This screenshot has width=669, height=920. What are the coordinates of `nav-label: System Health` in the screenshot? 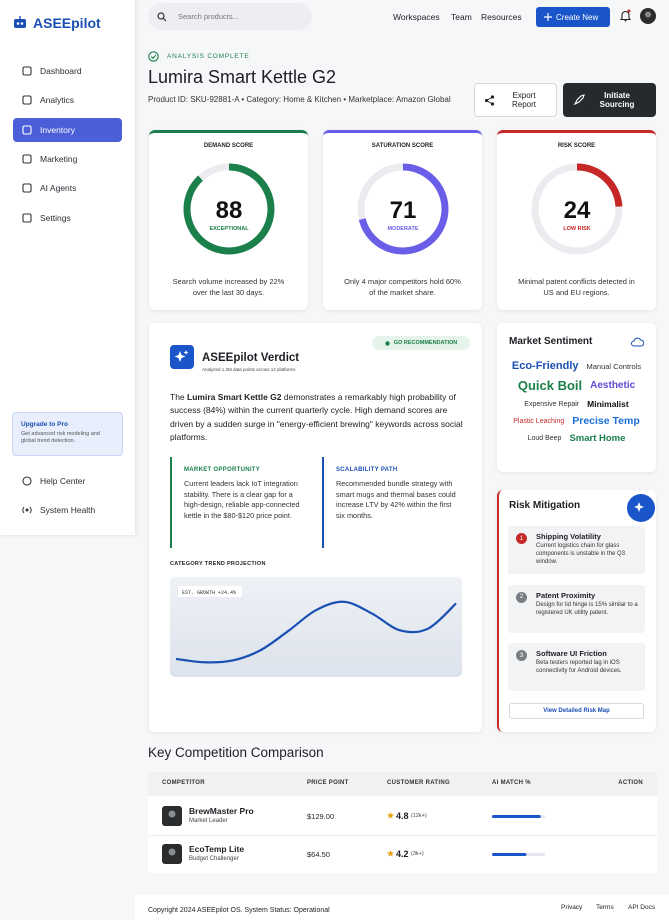 It's located at (68, 510).